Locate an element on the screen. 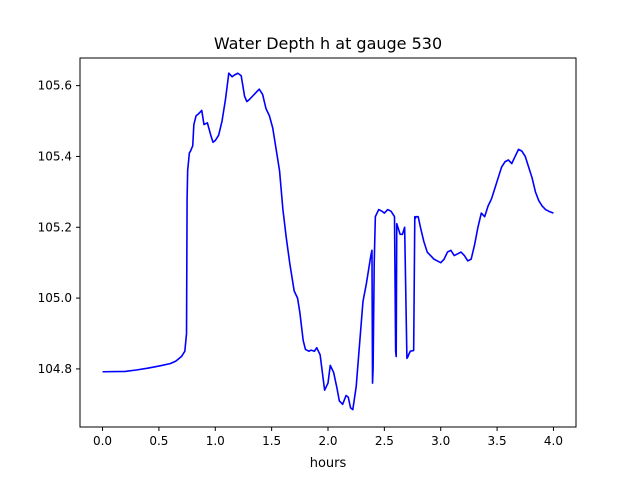 This screenshot has height=484, width=640. x-tick-label: 0.0 is located at coordinates (102, 441).